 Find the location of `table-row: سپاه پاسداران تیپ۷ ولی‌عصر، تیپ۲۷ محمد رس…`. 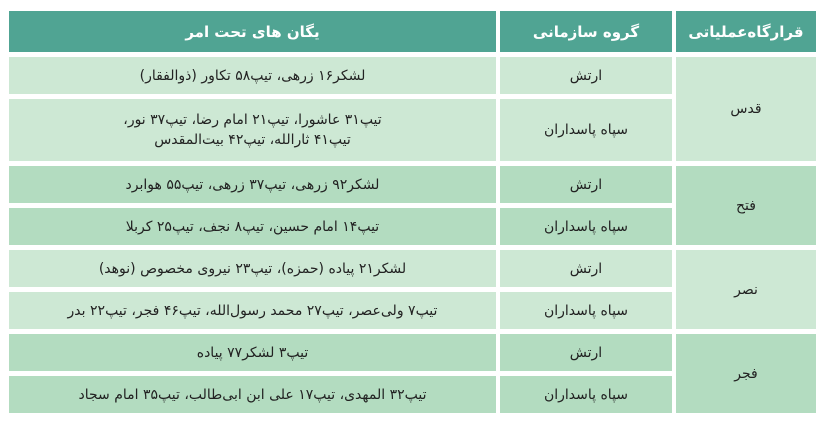

table-row: سپاه پاسداران تیپ۷ ولی‌عصر، تیپ۲۷ محمد رس… is located at coordinates (412, 310).